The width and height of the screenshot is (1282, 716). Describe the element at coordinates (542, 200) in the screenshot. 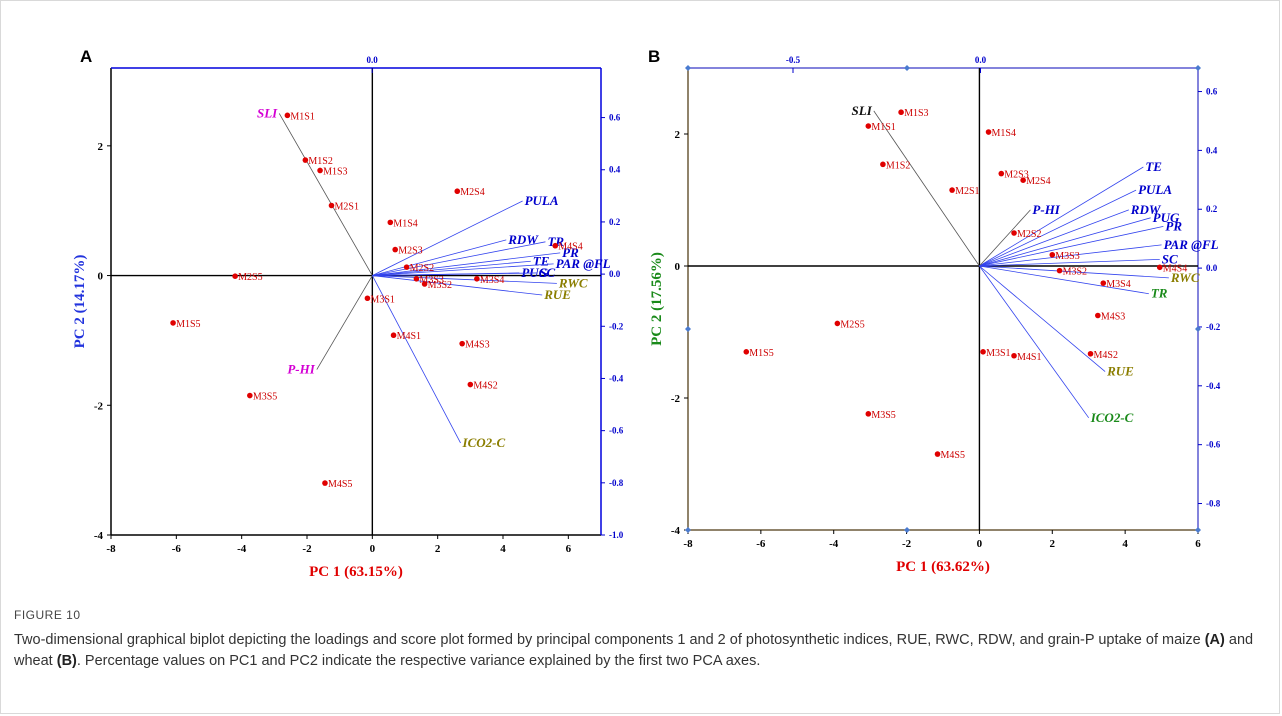

I see `panel-a-loading-label: PULA` at that location.